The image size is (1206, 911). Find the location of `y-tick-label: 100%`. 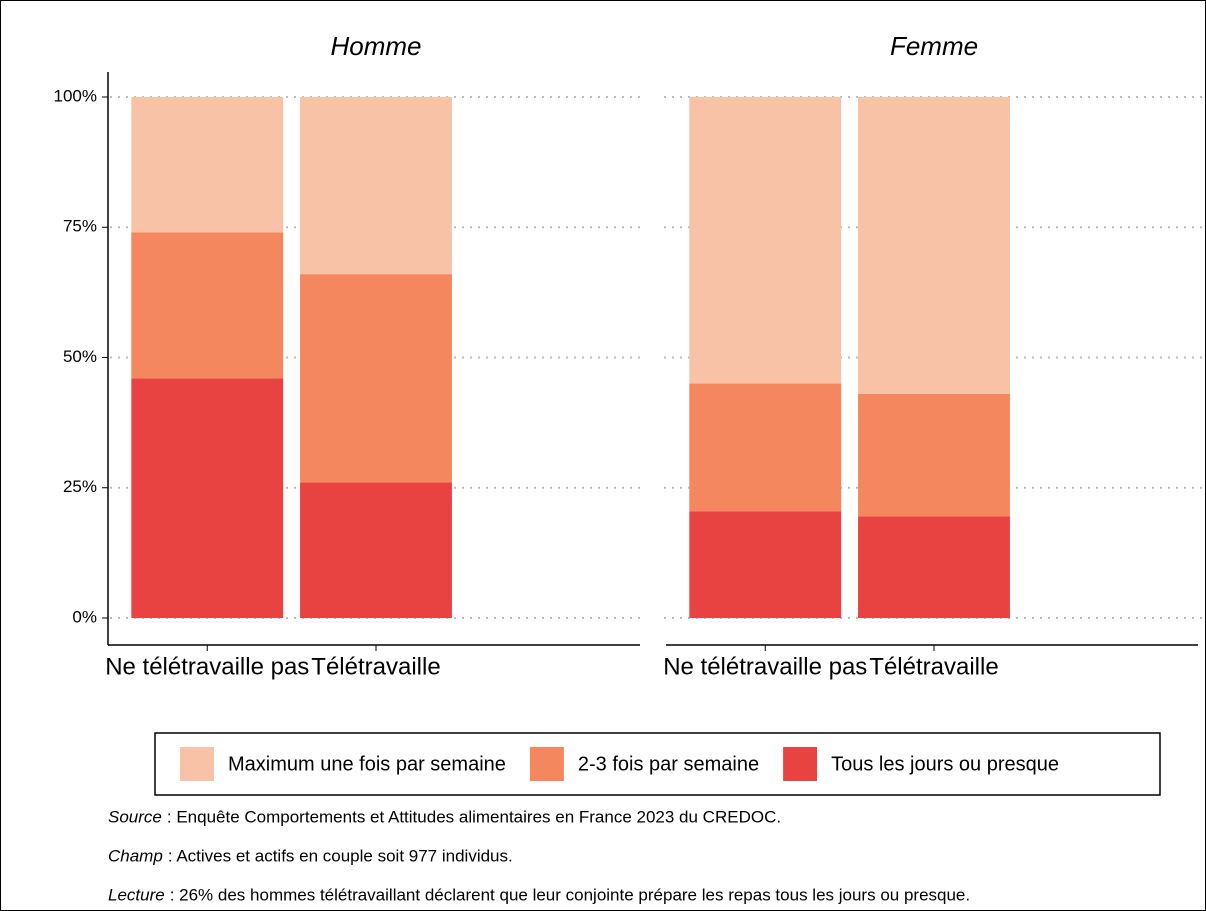

y-tick-label: 100% is located at coordinates (75, 95).